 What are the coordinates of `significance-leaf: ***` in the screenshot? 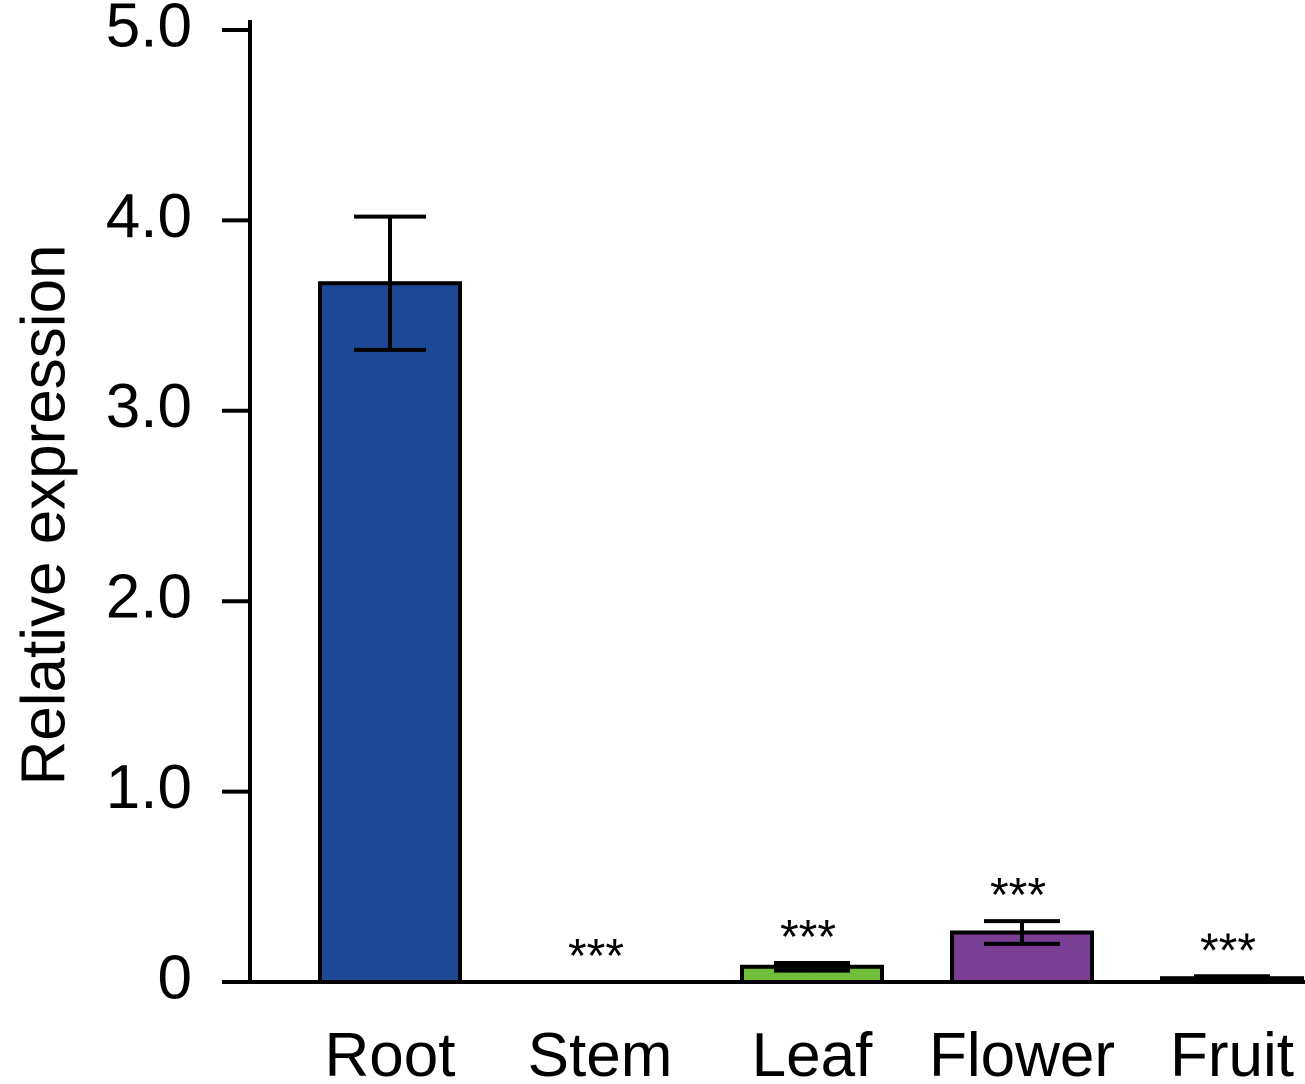 It's located at (808, 937).